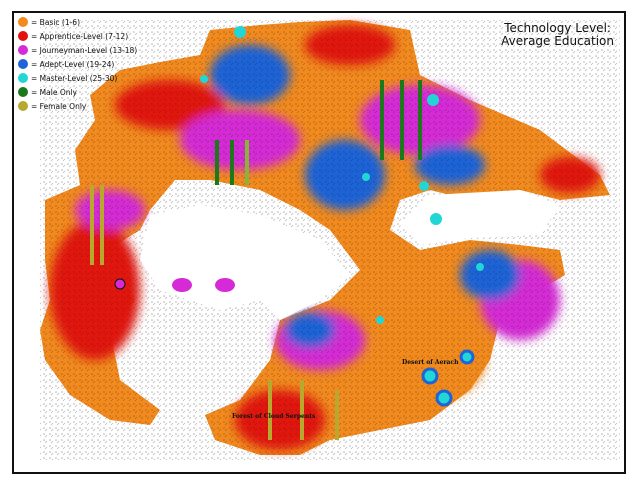 This screenshot has height=487, width=640. I want to click on legend-label: = Journeyman-Level (13-18), so click(84, 50).